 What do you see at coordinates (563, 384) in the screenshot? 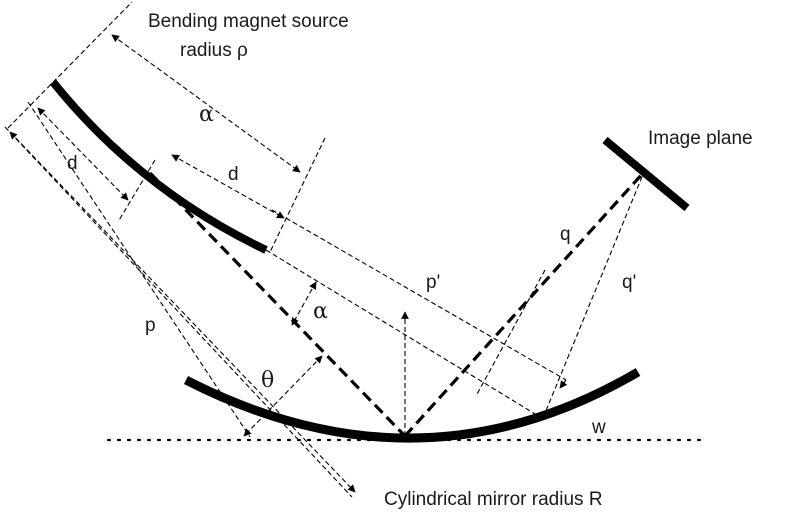
I see `q-arrow` at bounding box center [563, 384].